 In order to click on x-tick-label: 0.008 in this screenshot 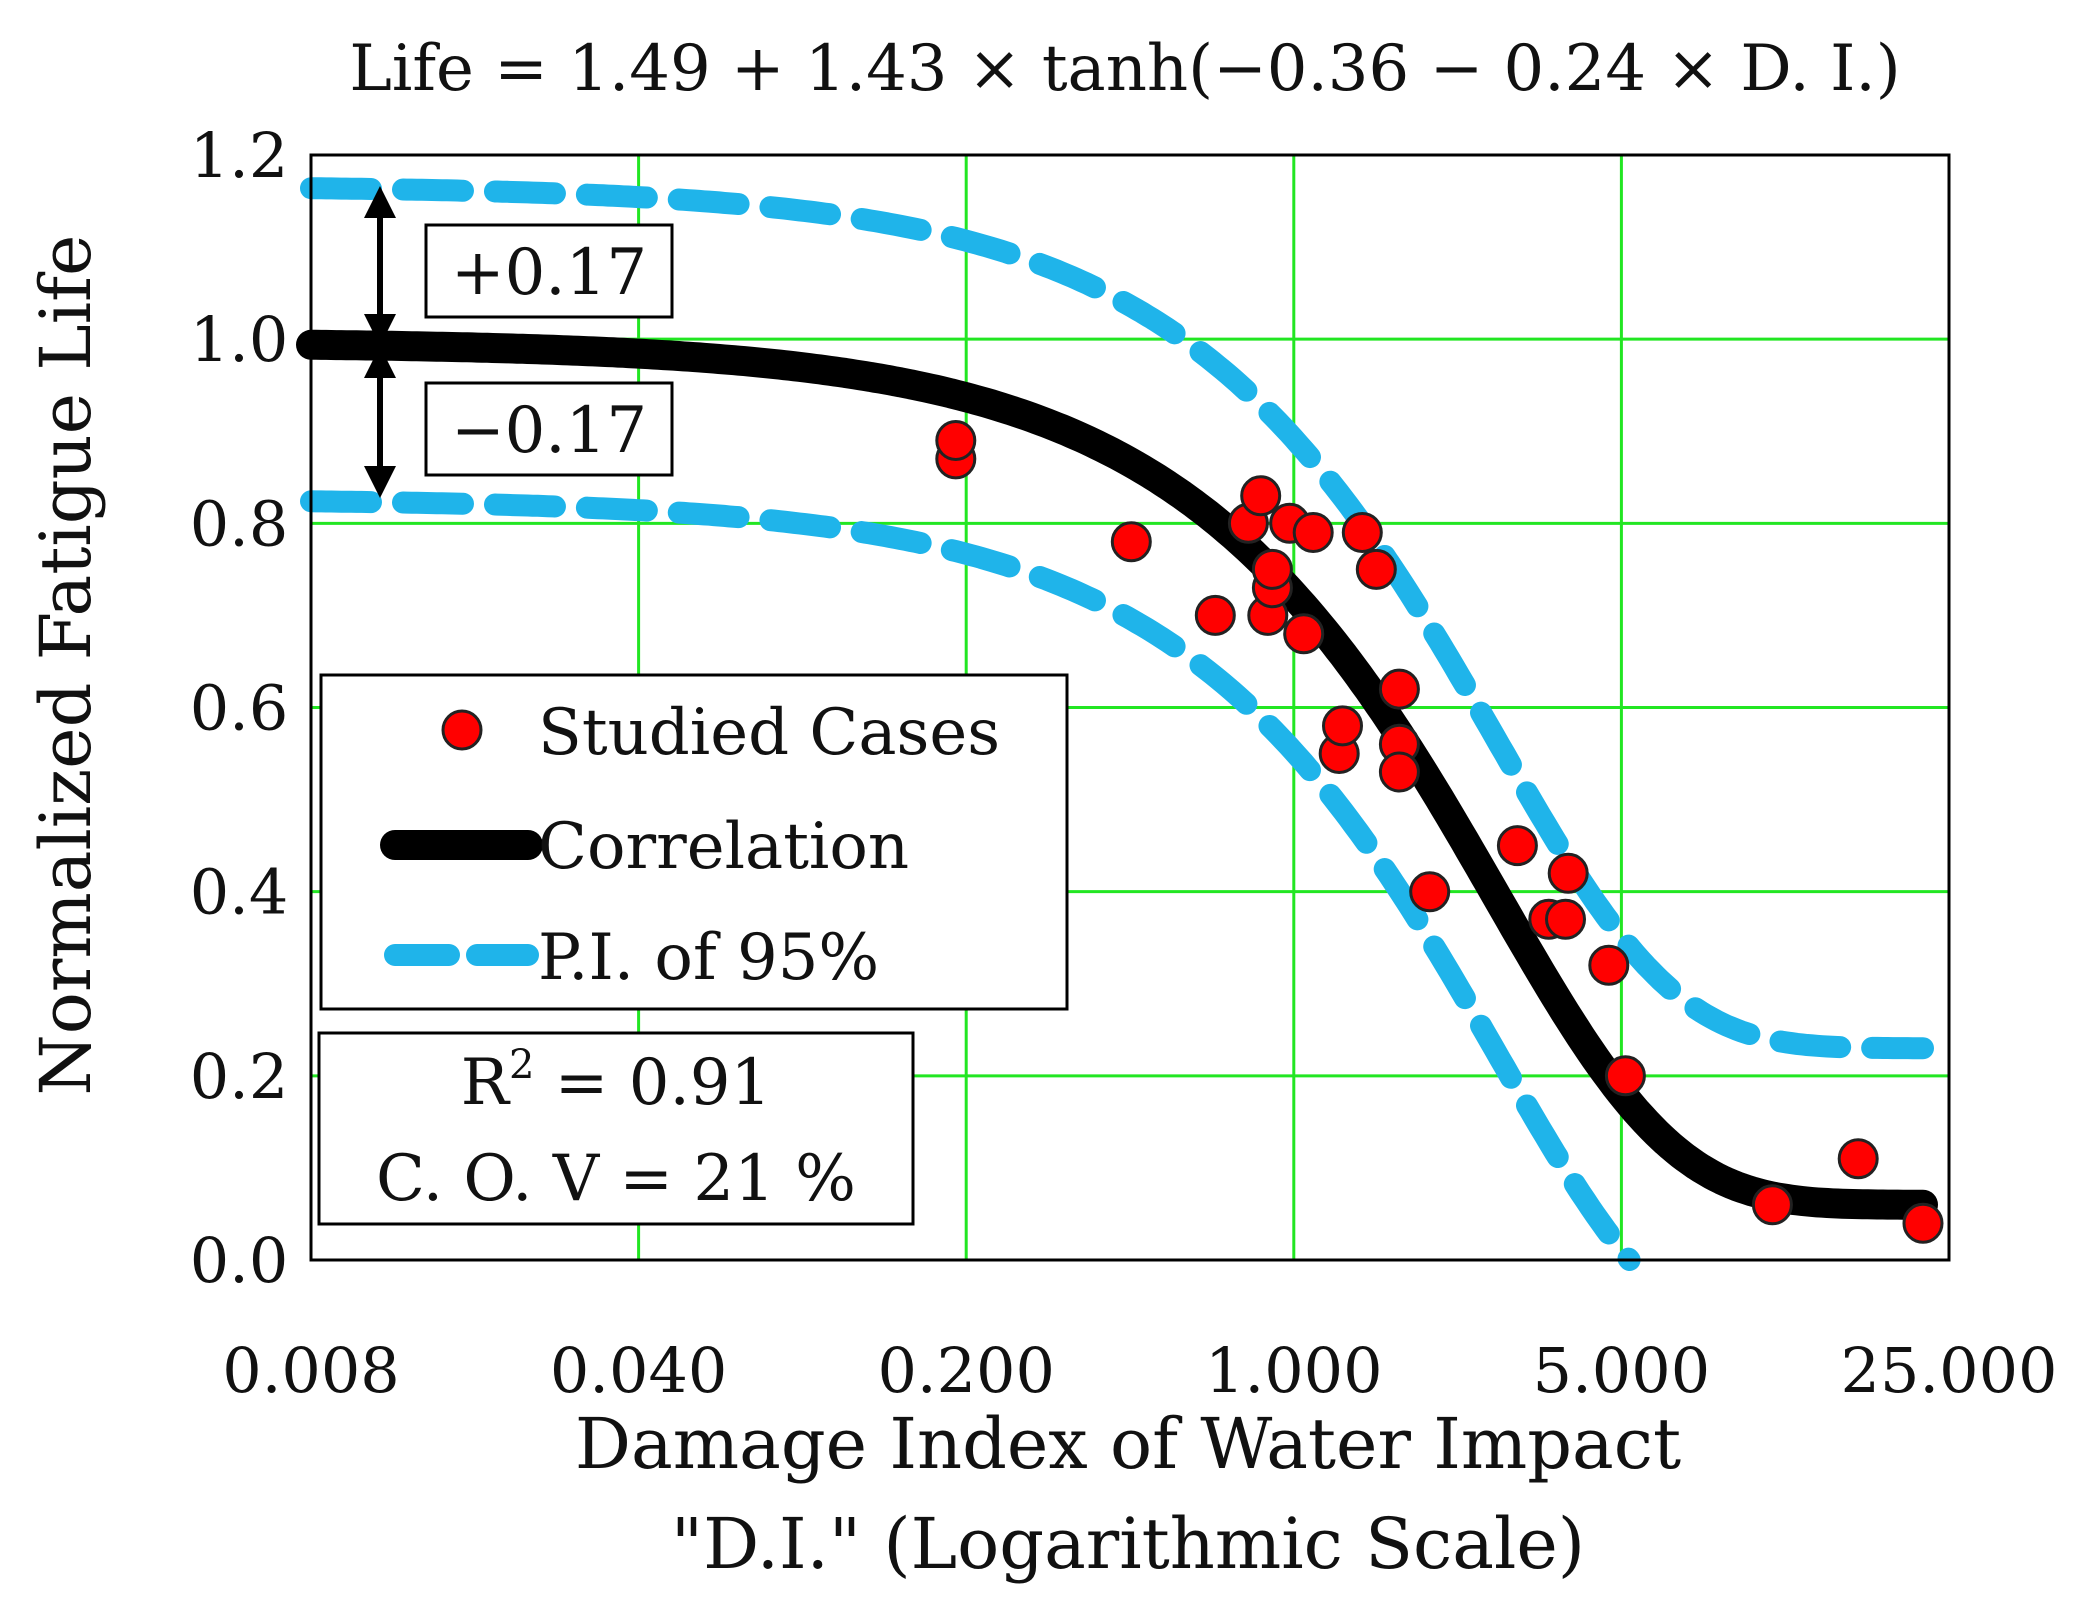, I will do `click(311, 1370)`.